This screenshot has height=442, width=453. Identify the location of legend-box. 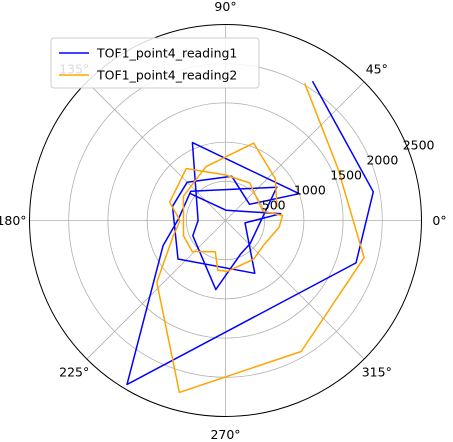
(155, 63).